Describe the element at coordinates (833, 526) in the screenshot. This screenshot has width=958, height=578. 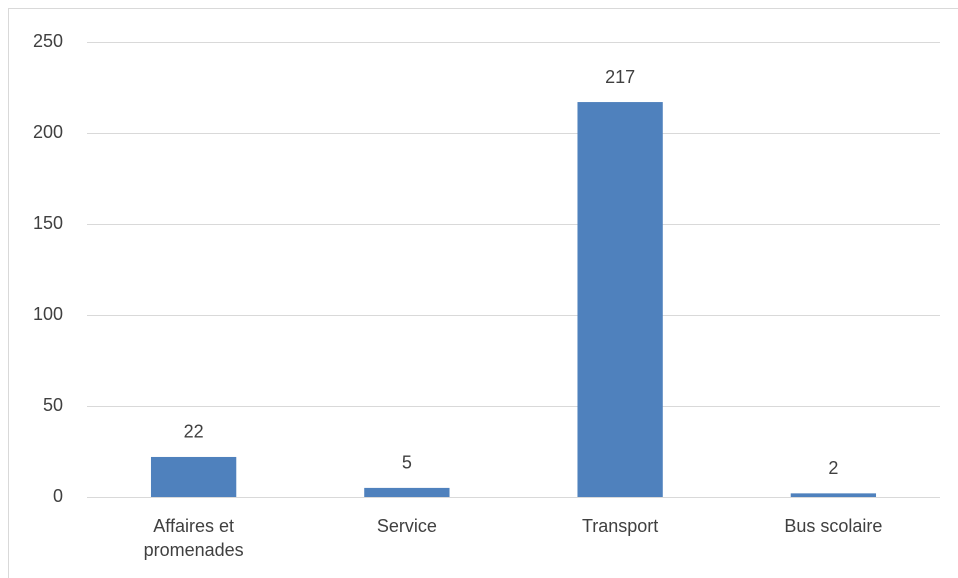
I see `x-tick-label: Bus scolaire` at that location.